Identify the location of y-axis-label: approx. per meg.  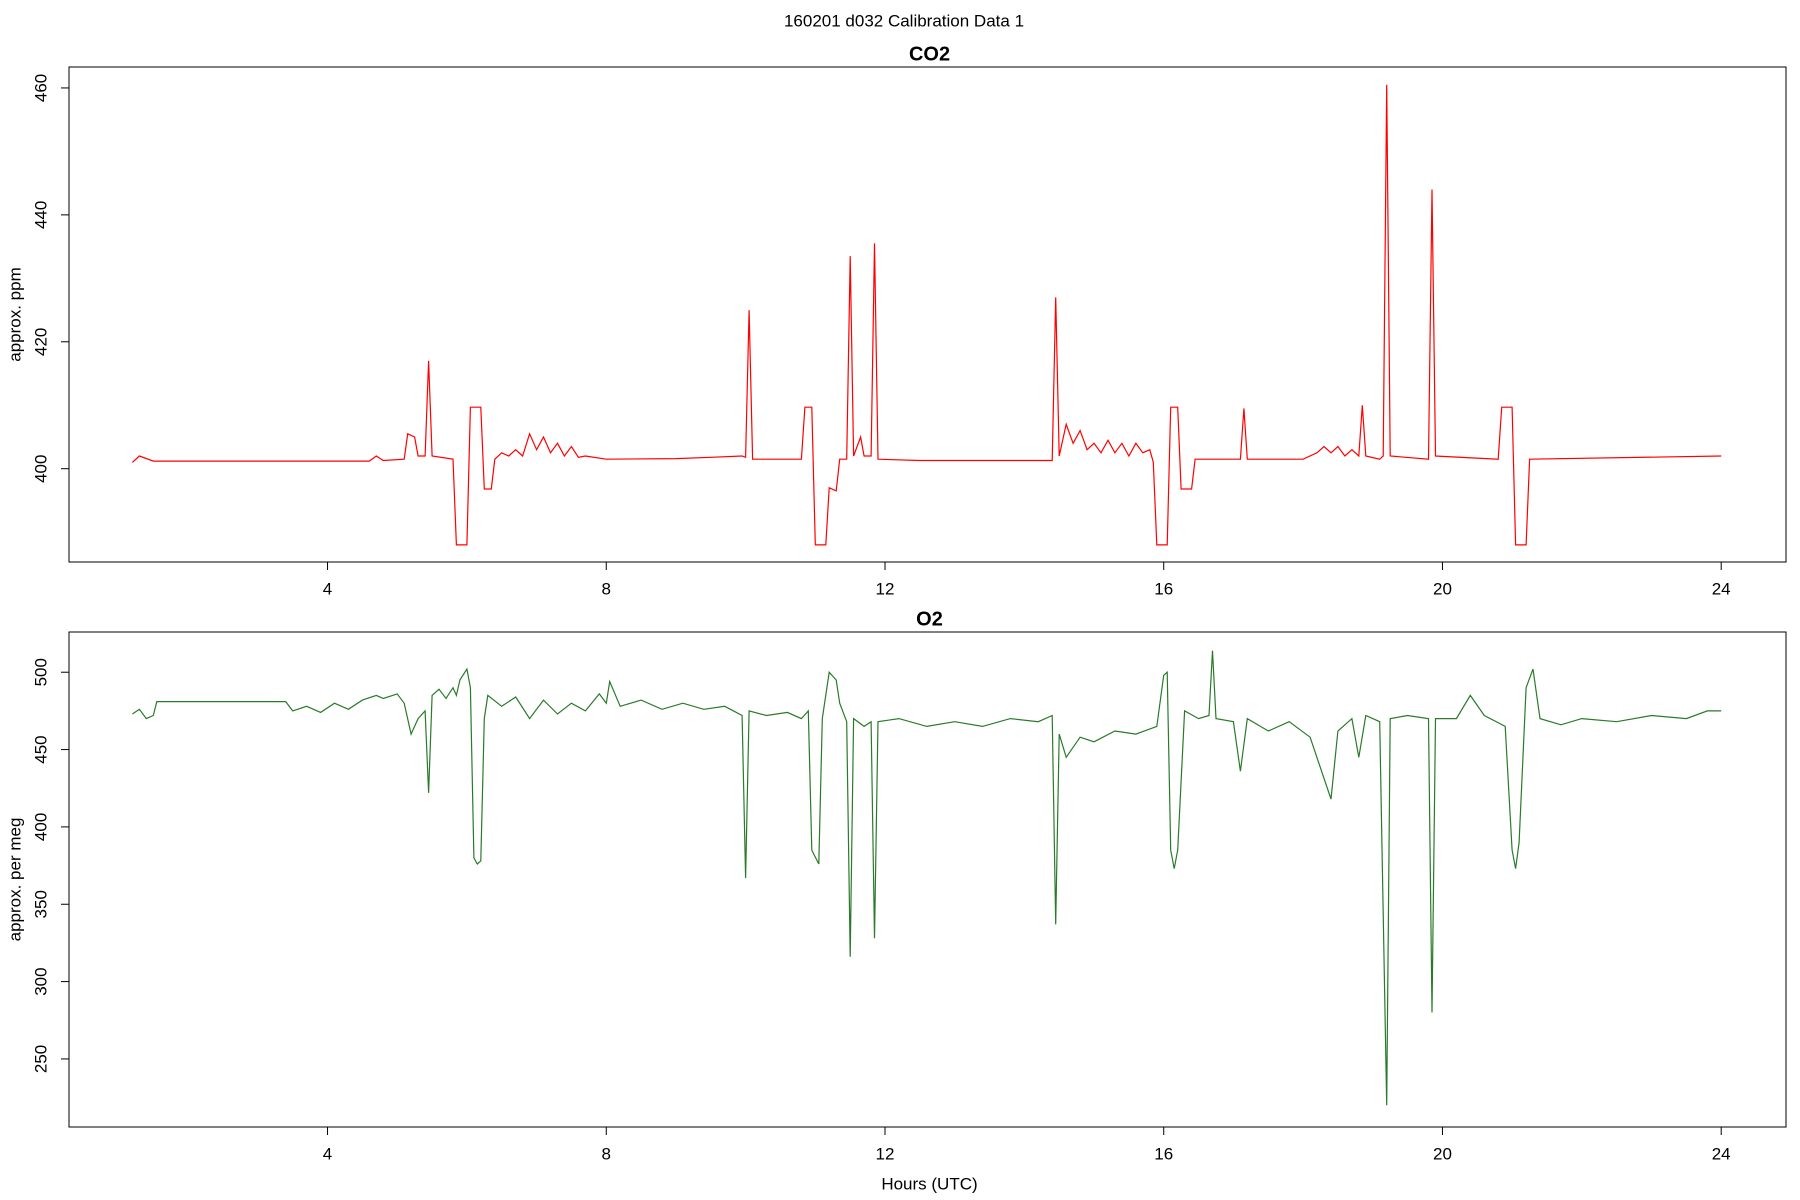
(14, 880).